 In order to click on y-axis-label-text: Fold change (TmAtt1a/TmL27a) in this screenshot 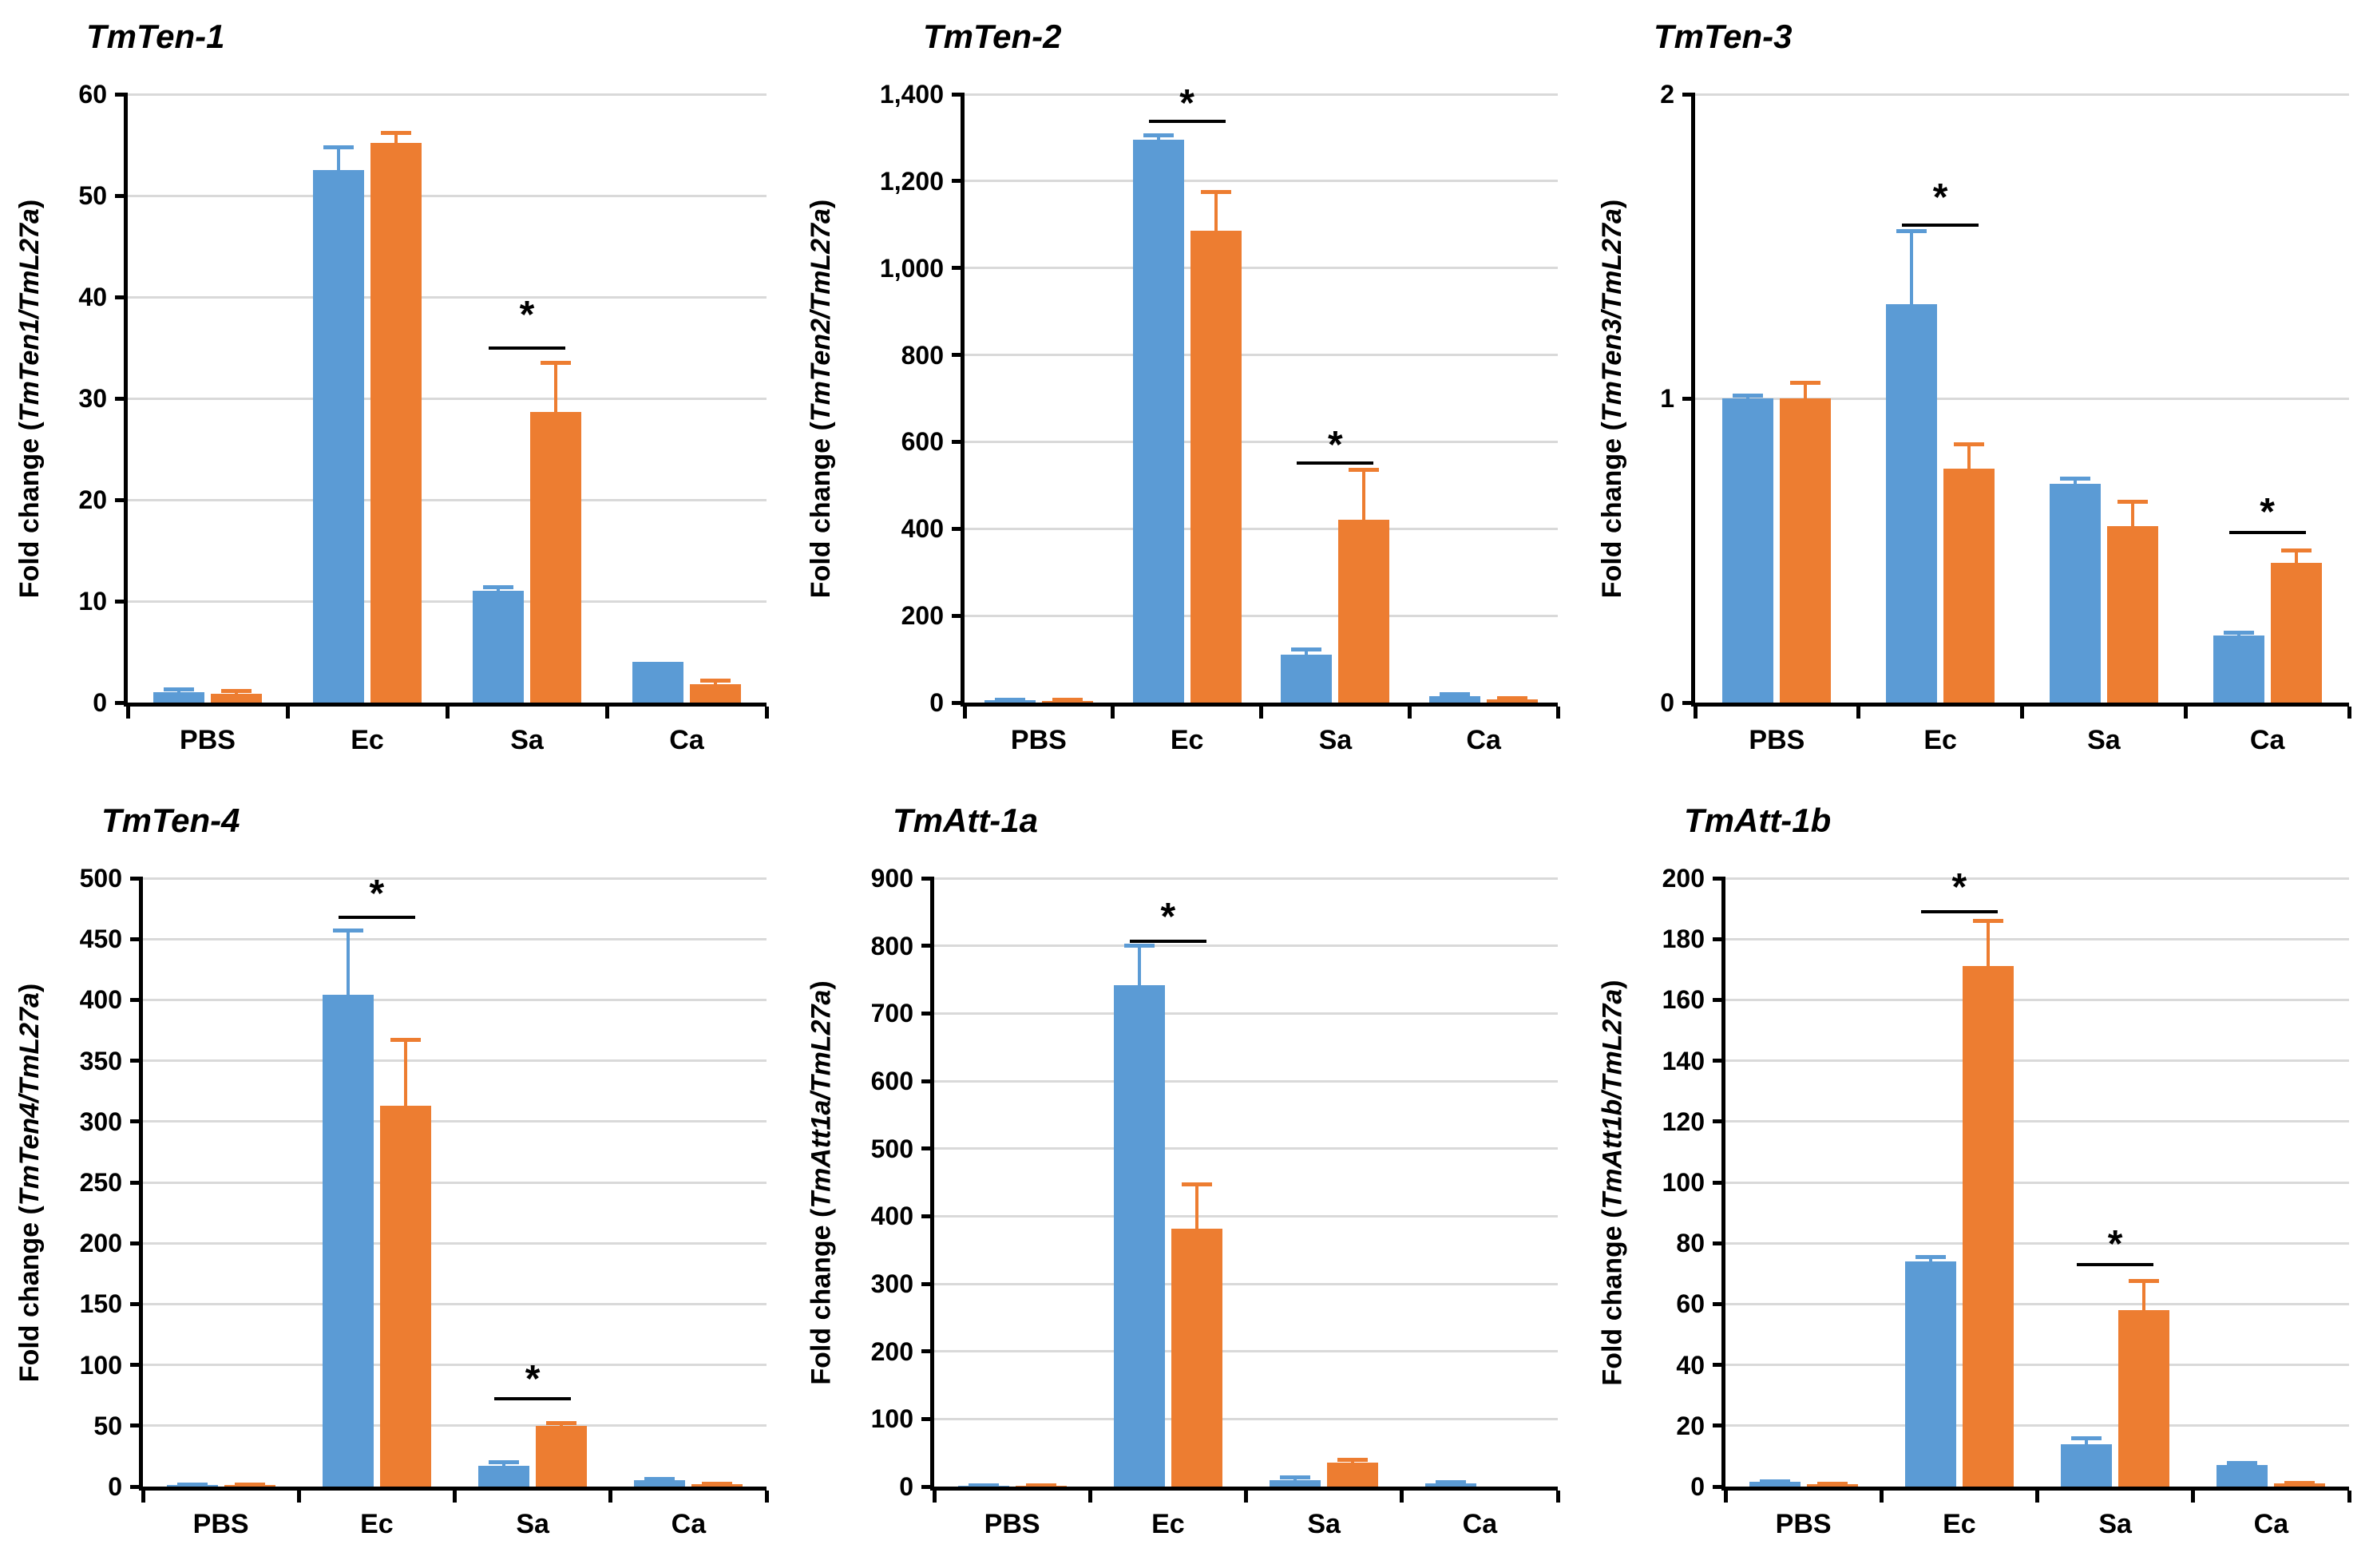, I will do `click(821, 1183)`.